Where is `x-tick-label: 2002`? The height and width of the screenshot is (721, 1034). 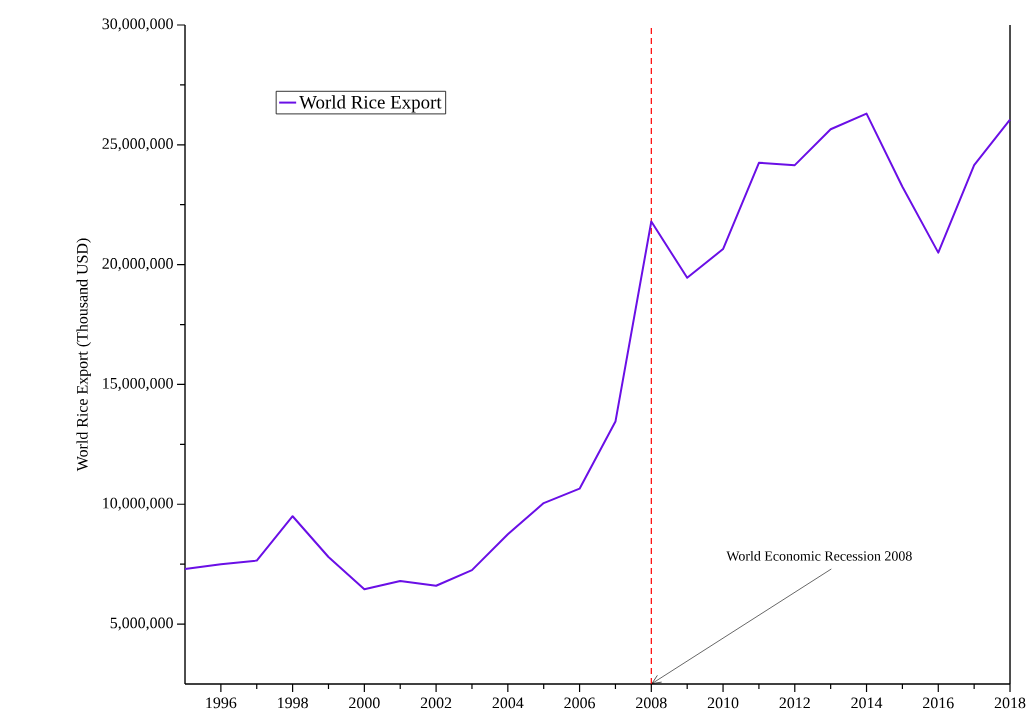
x-tick-label: 2002 is located at coordinates (436, 703).